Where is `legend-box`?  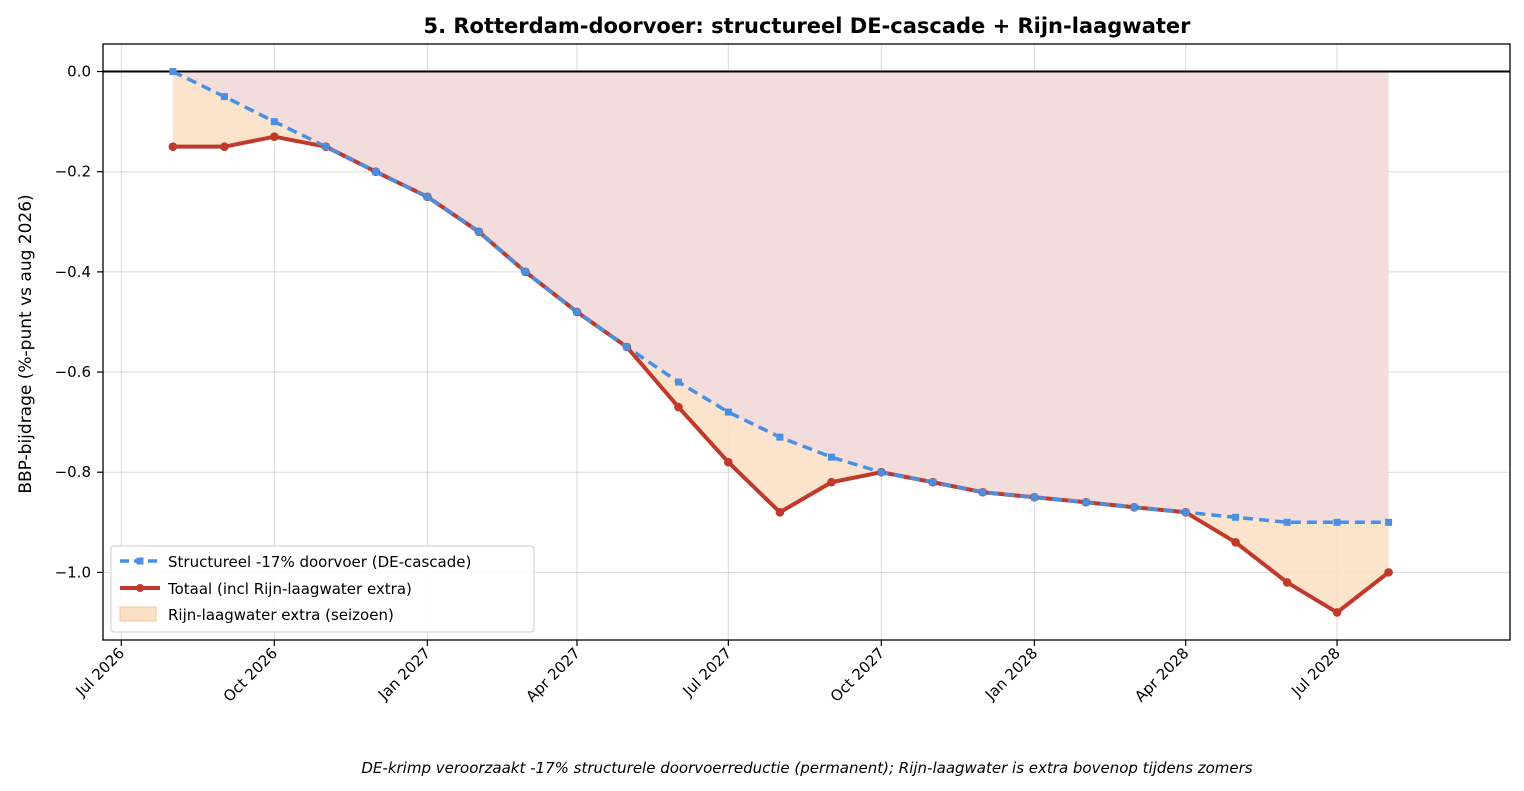 legend-box is located at coordinates (322, 589).